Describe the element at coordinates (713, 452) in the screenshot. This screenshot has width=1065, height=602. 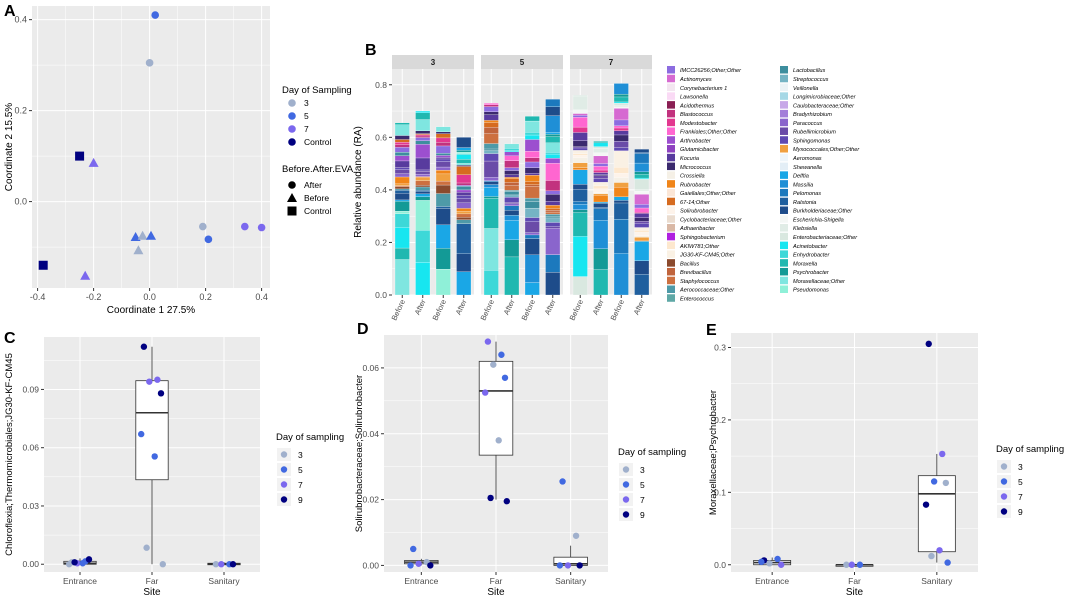
I see `y-axis-label: Moraxellaceae;Psychrobacter` at that location.